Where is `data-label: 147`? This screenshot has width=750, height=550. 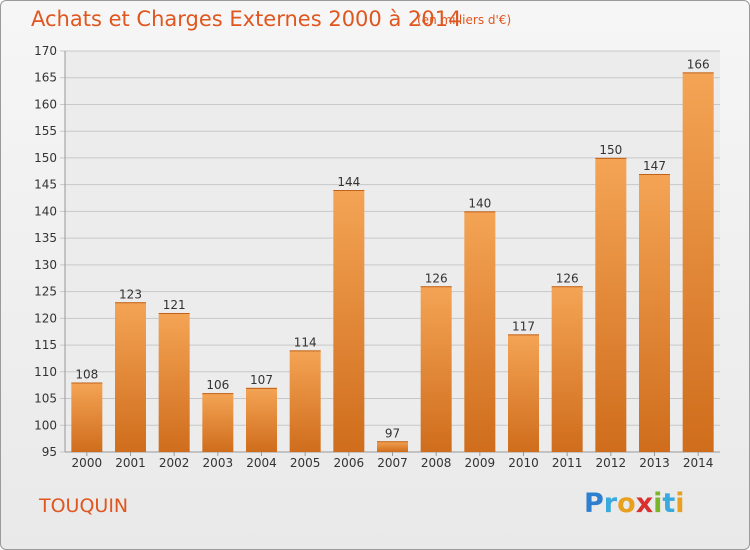 data-label: 147 is located at coordinates (654, 166).